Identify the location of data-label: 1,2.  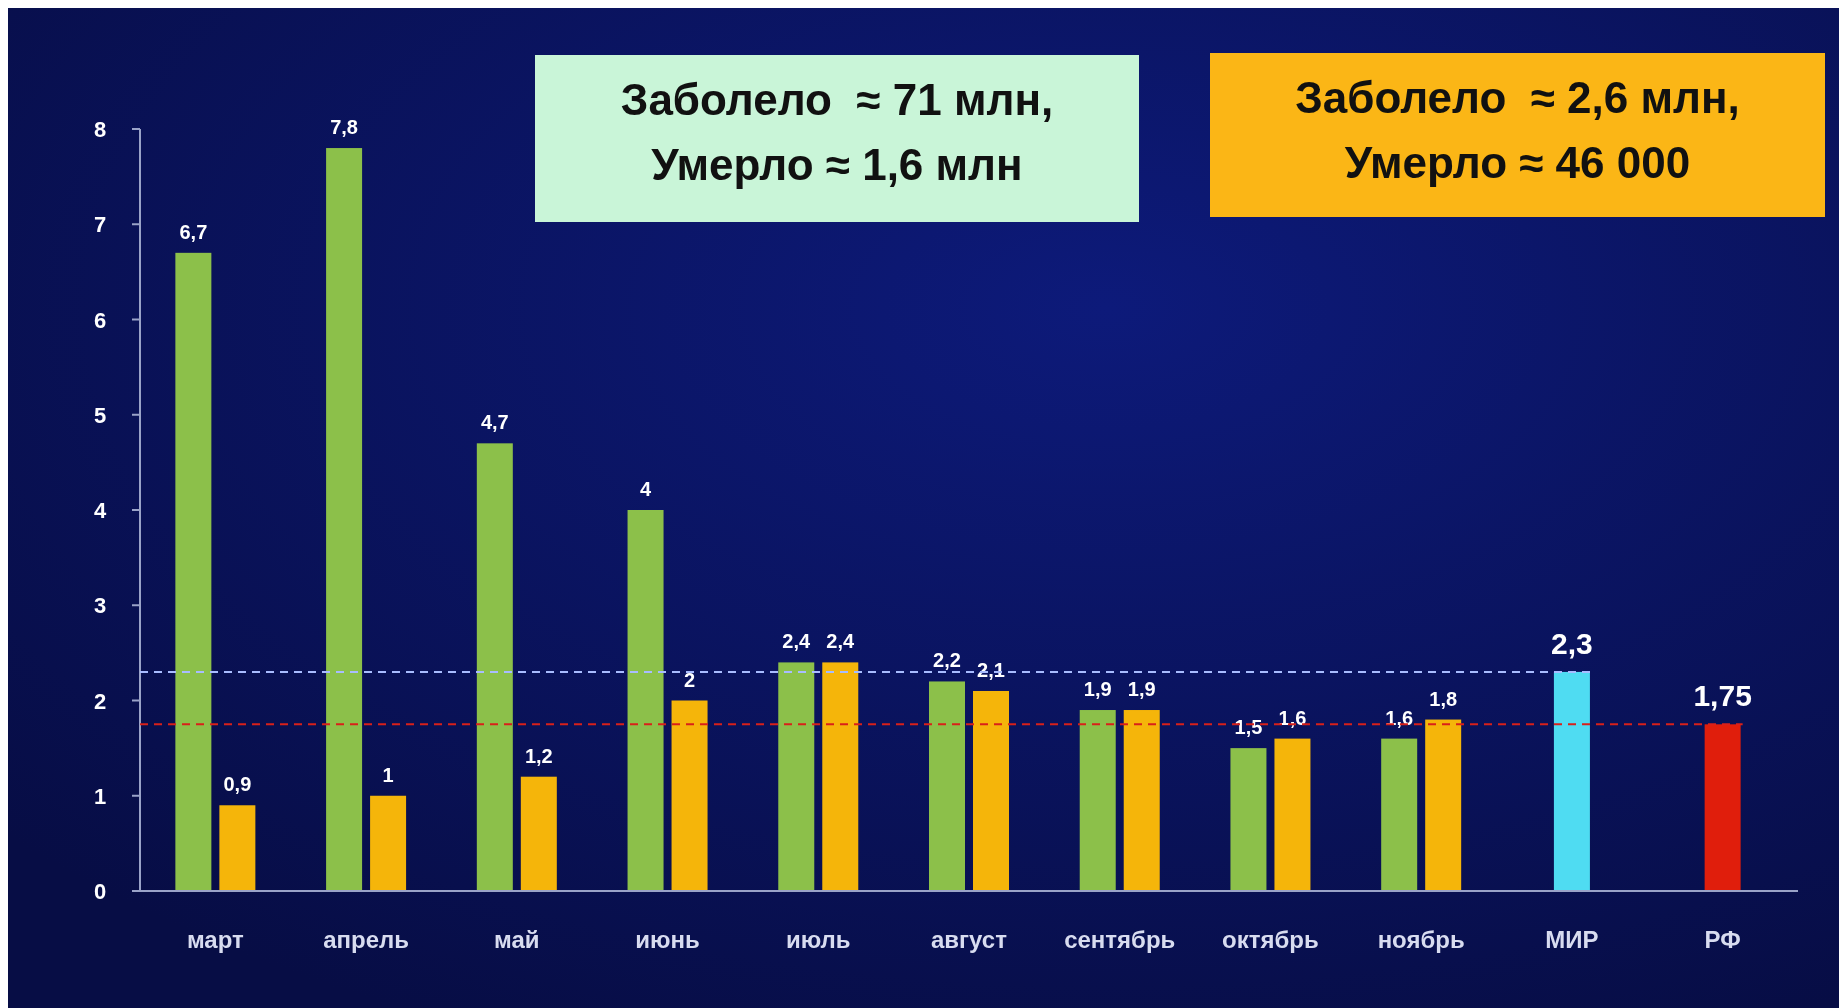
(538, 755).